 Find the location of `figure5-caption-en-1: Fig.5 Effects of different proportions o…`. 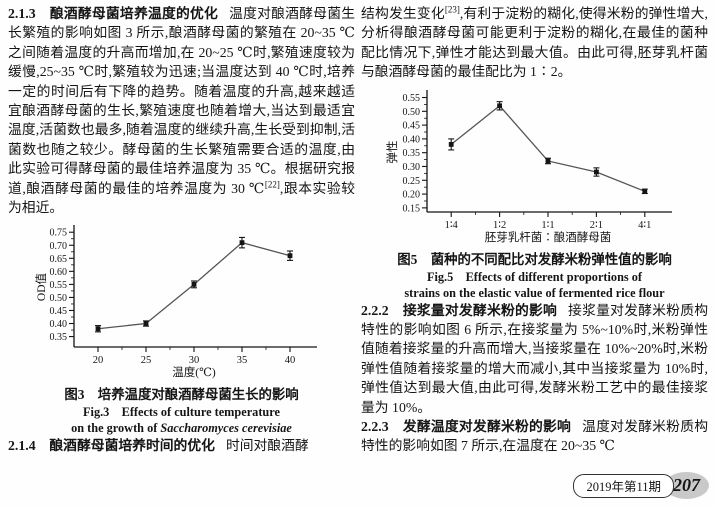

figure5-caption-en-1: Fig.5 Effects of different proportions o… is located at coordinates (534, 276).